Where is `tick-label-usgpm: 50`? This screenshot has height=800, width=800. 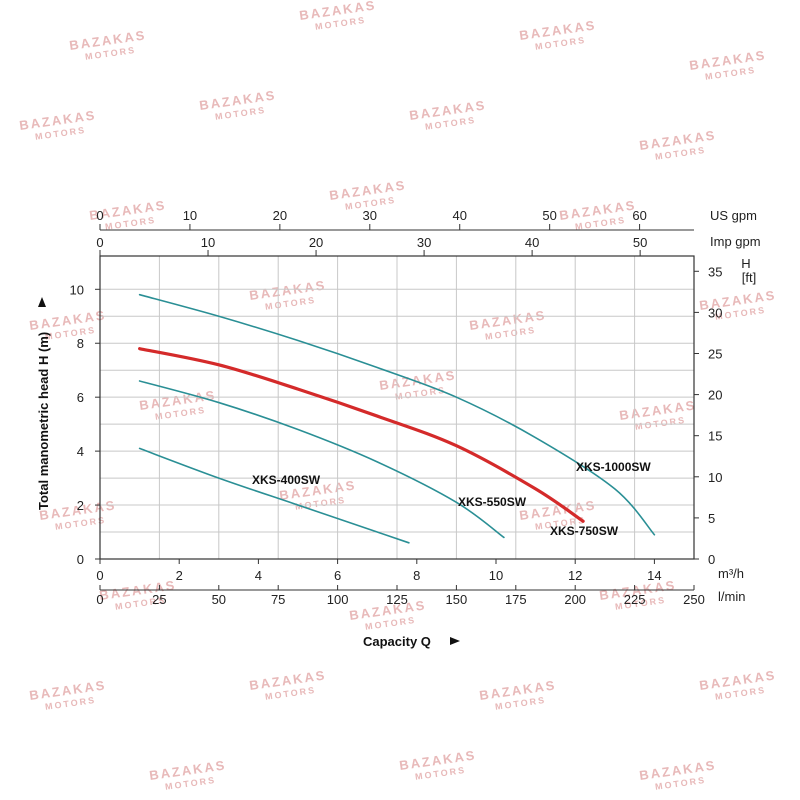
tick-label-usgpm: 50 is located at coordinates (549, 215).